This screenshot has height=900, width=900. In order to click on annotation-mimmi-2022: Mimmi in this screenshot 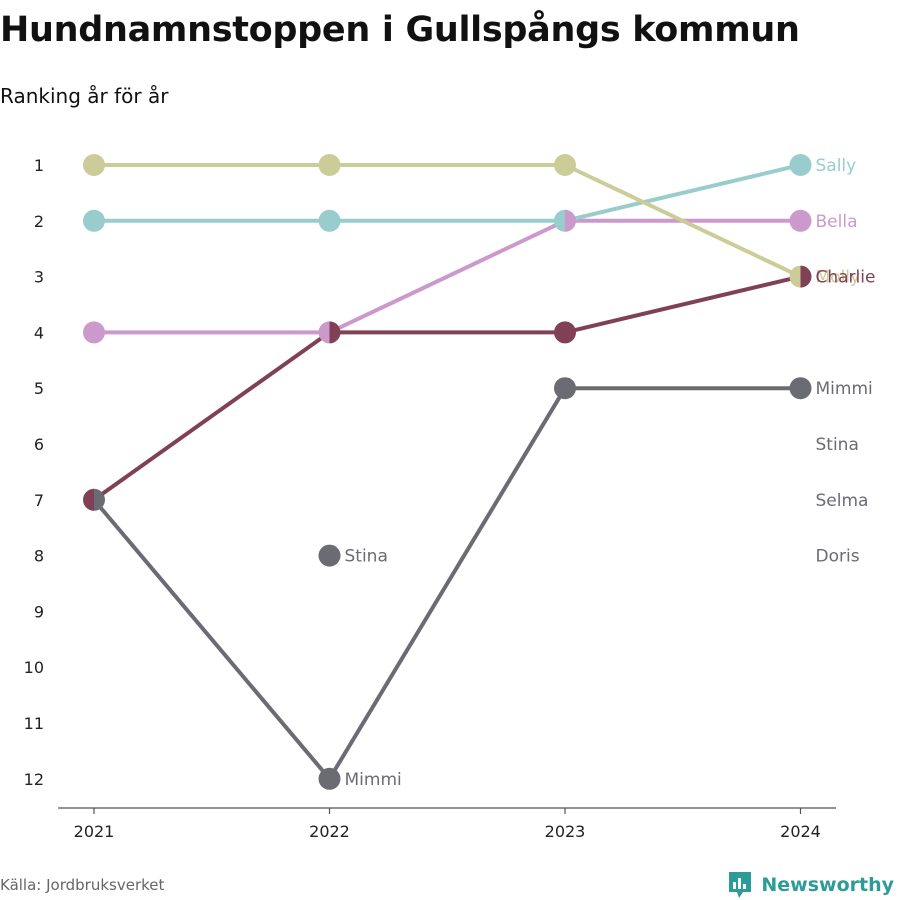, I will do `click(373, 780)`.